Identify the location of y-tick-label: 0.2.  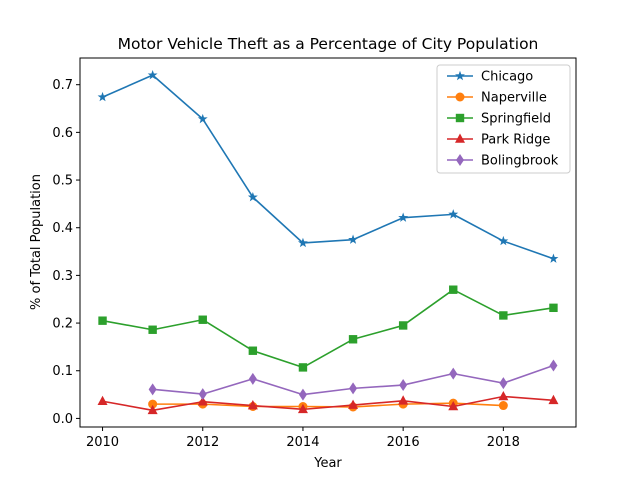
(62, 324).